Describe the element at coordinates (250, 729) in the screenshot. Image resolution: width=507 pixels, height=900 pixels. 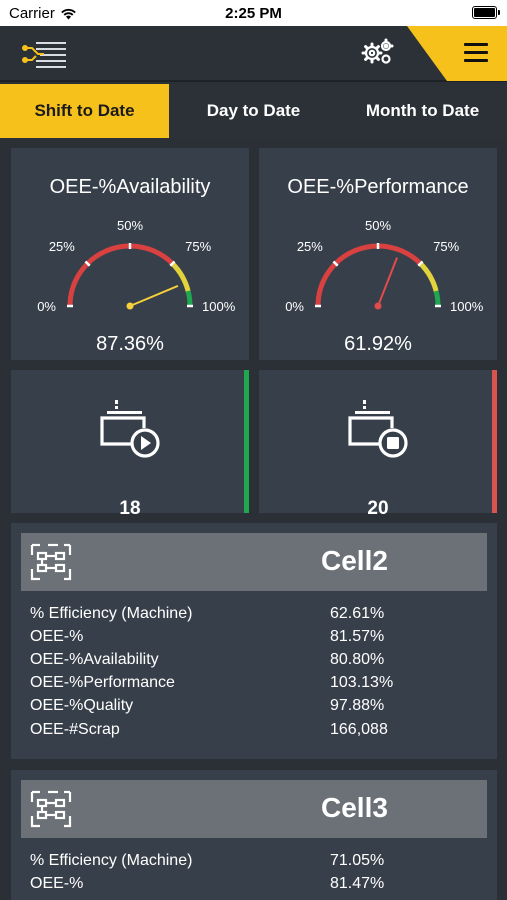
I see `metric-row: OEE-#Scrap 166,088` at that location.